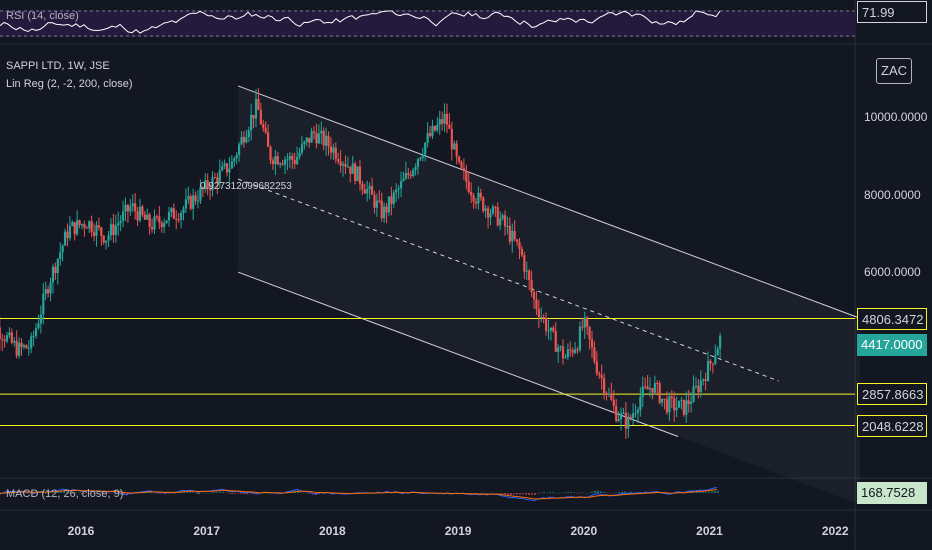 The height and width of the screenshot is (550, 932). I want to click on level-price-tag: 4806.3472, so click(892, 318).